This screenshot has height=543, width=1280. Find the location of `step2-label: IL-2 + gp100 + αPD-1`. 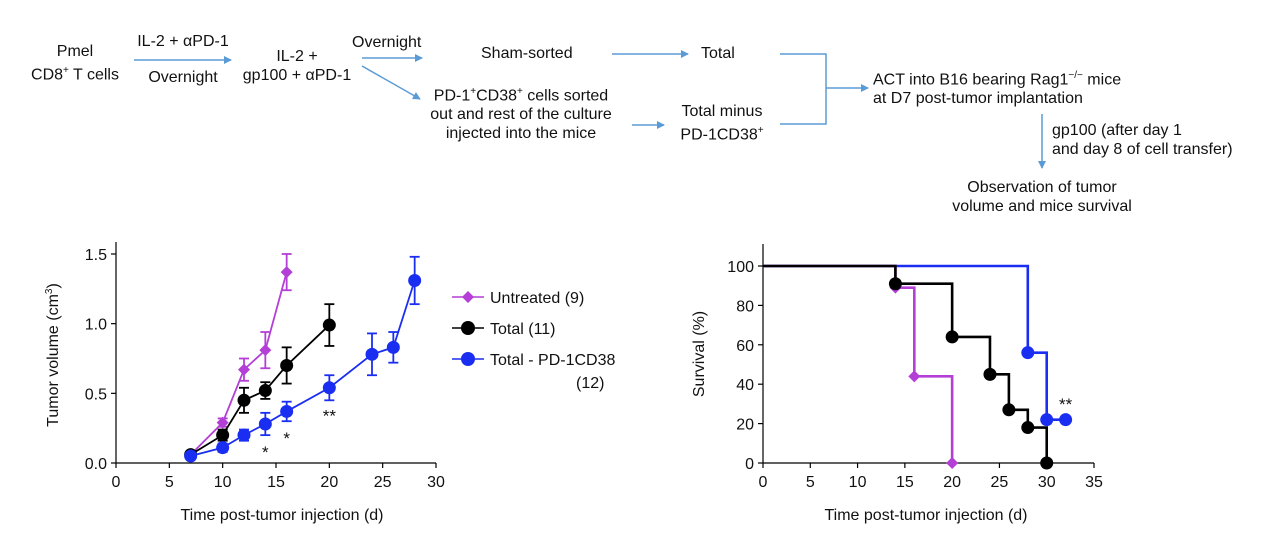

step2-label: IL-2 + gp100 + αPD-1 is located at coordinates (297, 66).